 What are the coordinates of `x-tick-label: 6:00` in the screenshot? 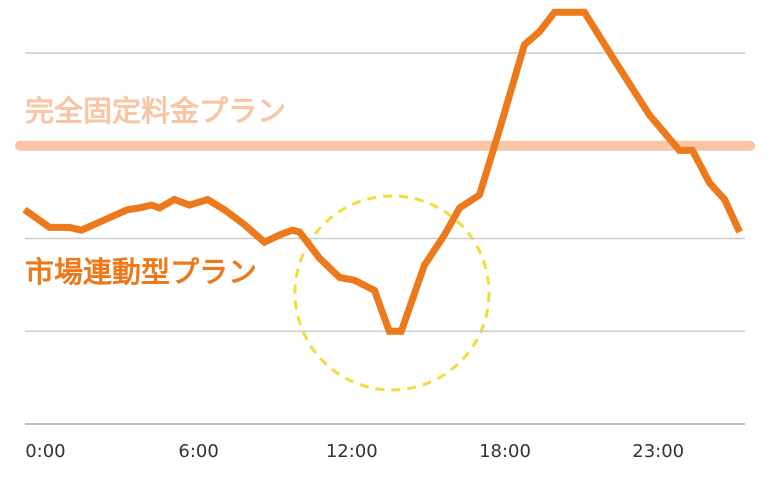 It's located at (198, 451).